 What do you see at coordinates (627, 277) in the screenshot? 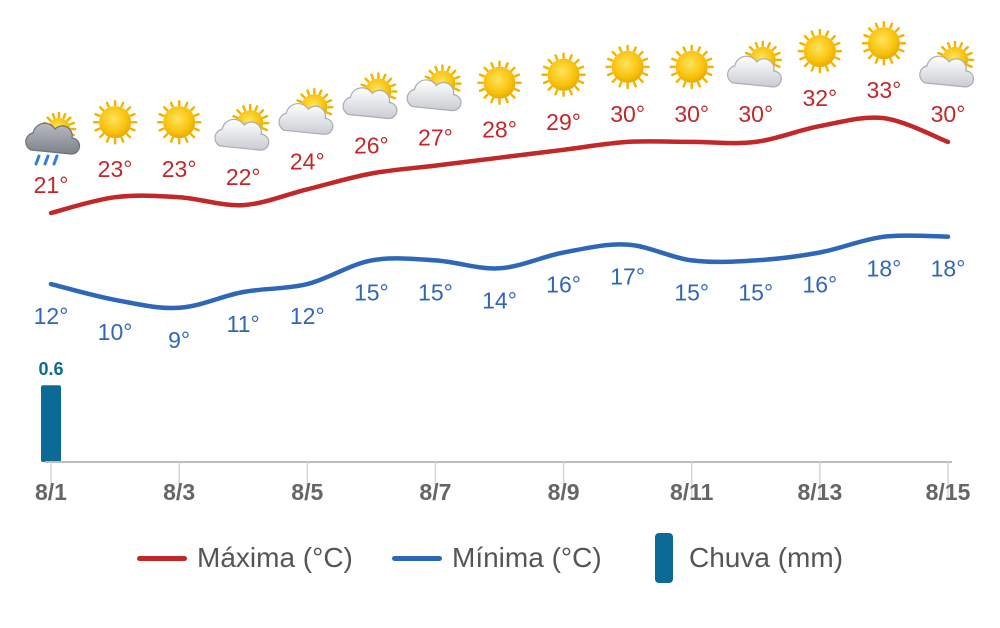
I see `min-data-label: 17°` at bounding box center [627, 277].